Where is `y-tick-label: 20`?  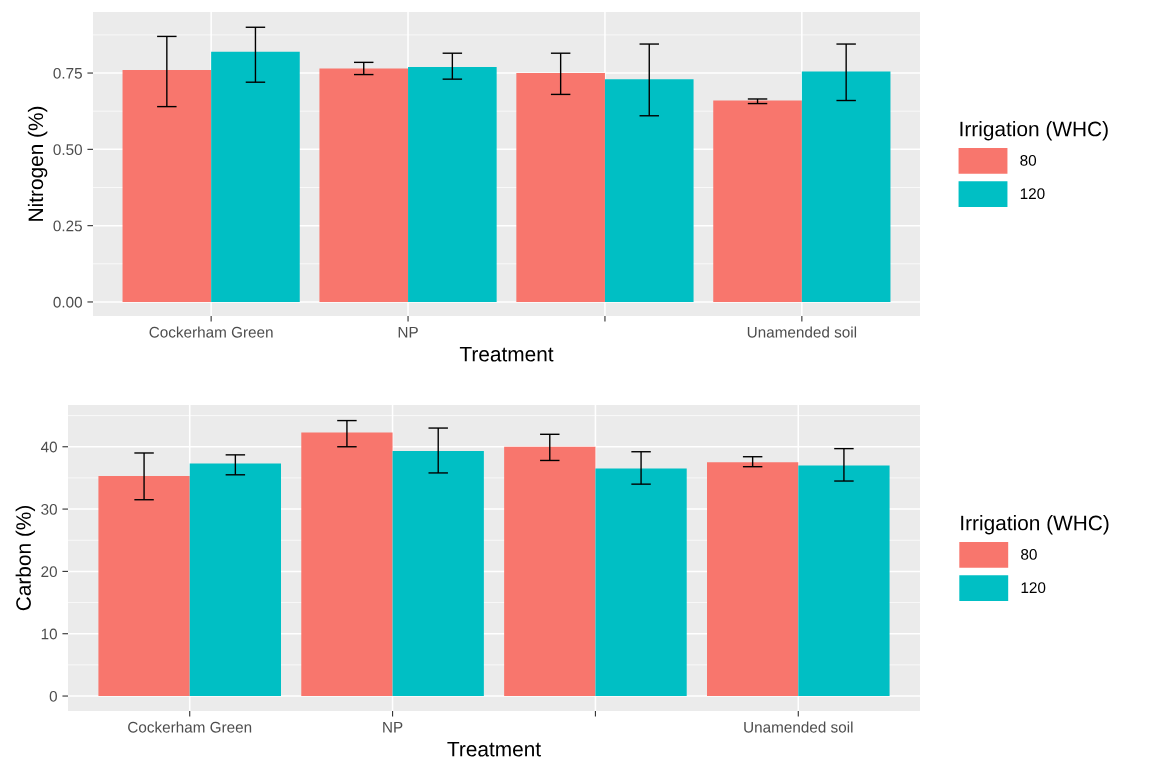 y-tick-label: 20 is located at coordinates (49, 572).